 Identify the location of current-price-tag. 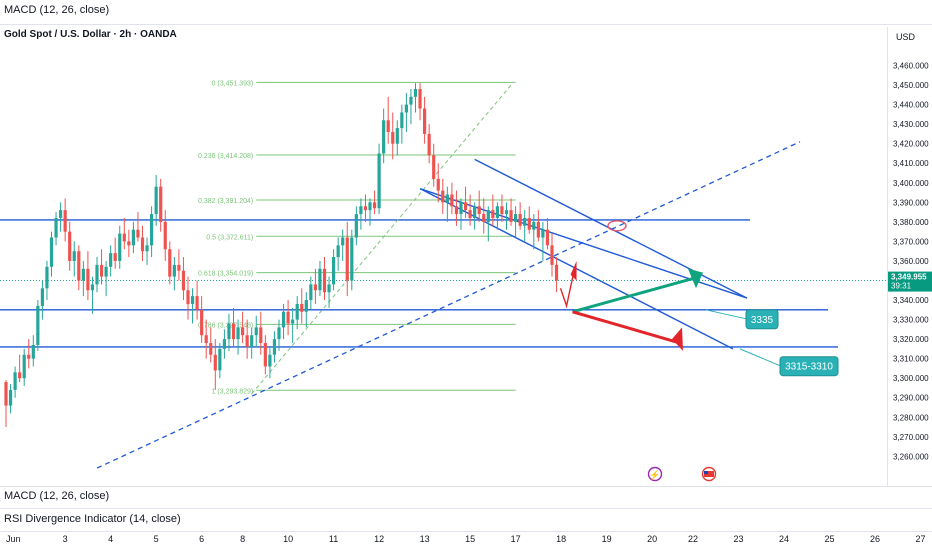
(910, 281).